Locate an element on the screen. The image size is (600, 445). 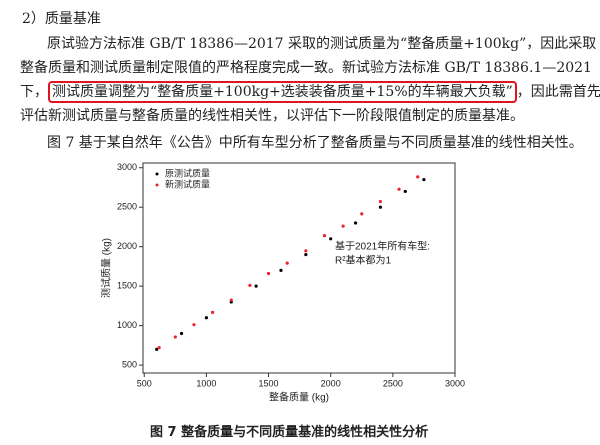
y-tick-label: 1000 is located at coordinates (127, 325).